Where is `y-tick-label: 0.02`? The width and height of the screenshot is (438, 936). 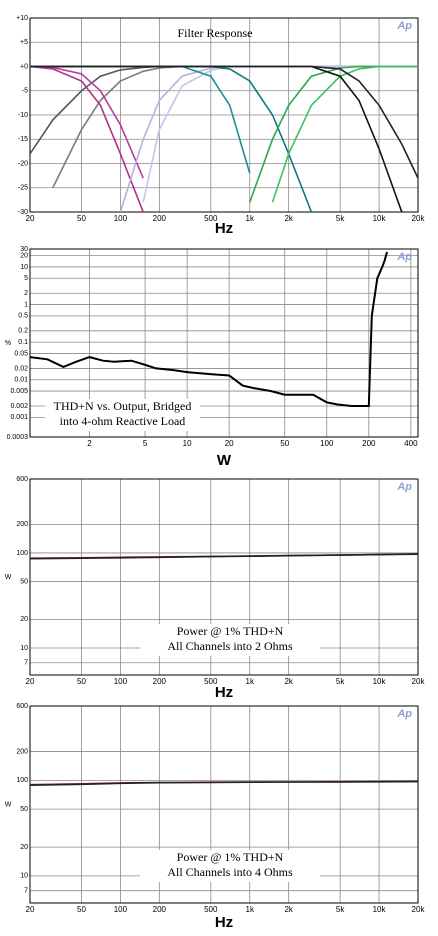
y-tick-label: 0.02 is located at coordinates (21, 368).